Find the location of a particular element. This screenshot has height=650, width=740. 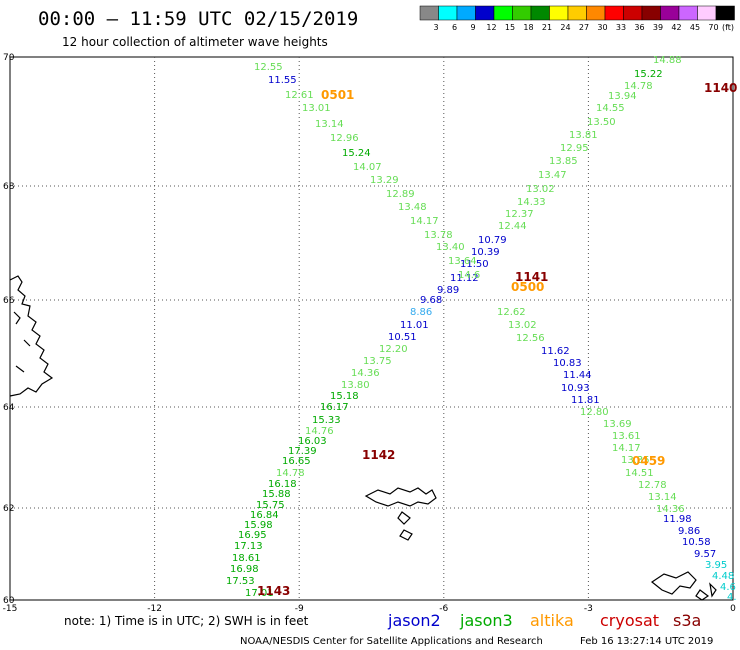

x-tick-label: -6 is located at coordinates (443, 609).